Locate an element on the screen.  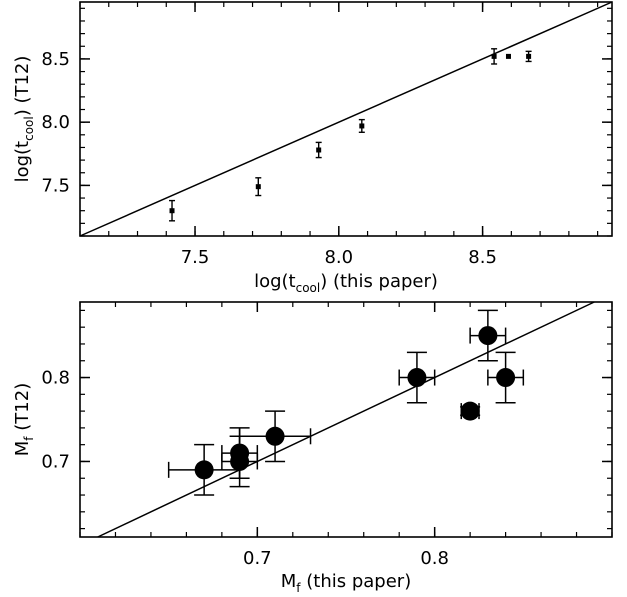
y-tick-label: 7.5 is located at coordinates (55, 185).